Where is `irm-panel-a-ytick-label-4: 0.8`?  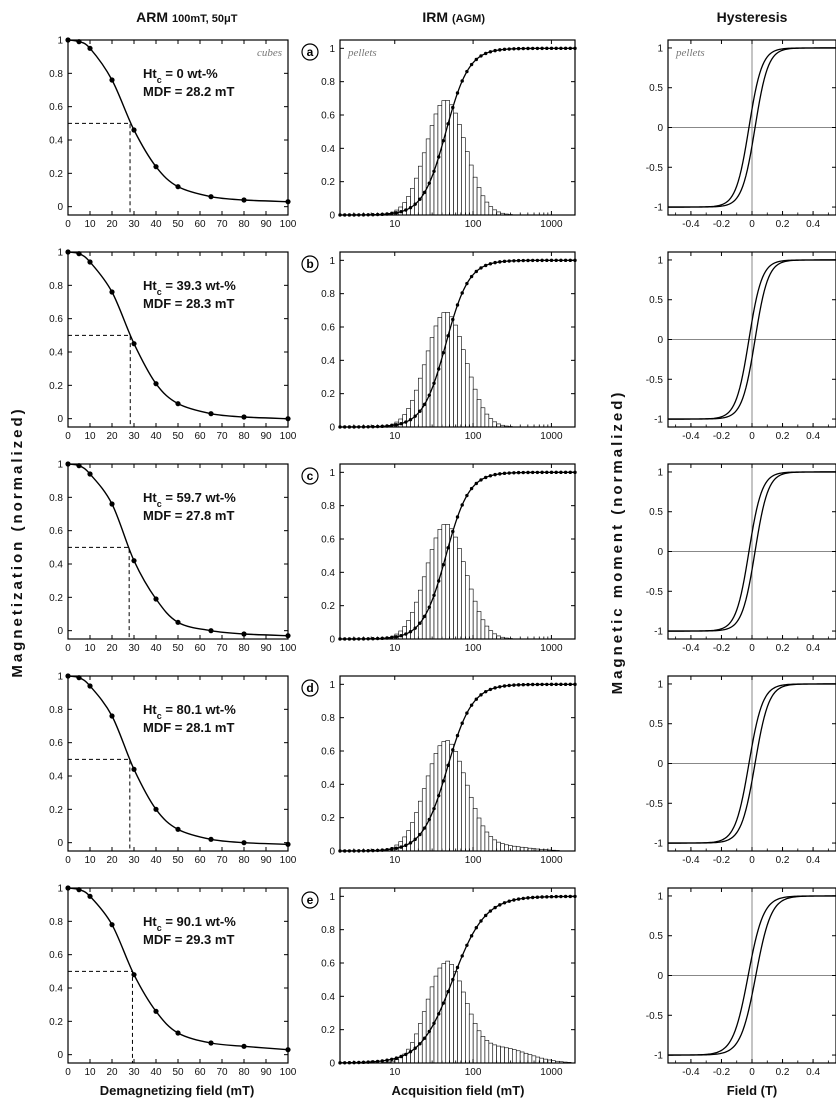 irm-panel-a-ytick-label-4: 0.8 is located at coordinates (328, 82).